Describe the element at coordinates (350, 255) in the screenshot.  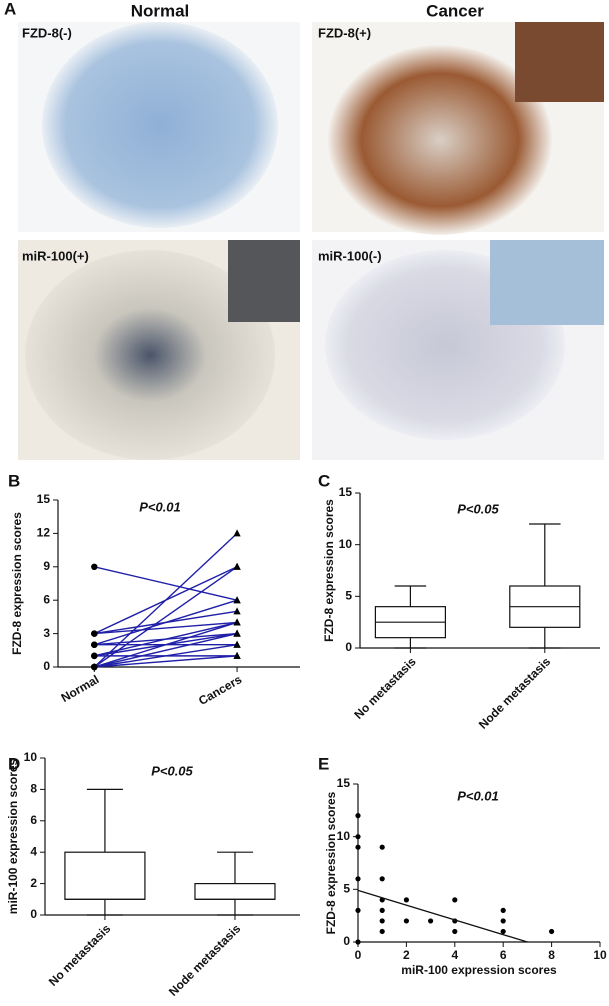
I see `image-label: miR-100(-)` at that location.